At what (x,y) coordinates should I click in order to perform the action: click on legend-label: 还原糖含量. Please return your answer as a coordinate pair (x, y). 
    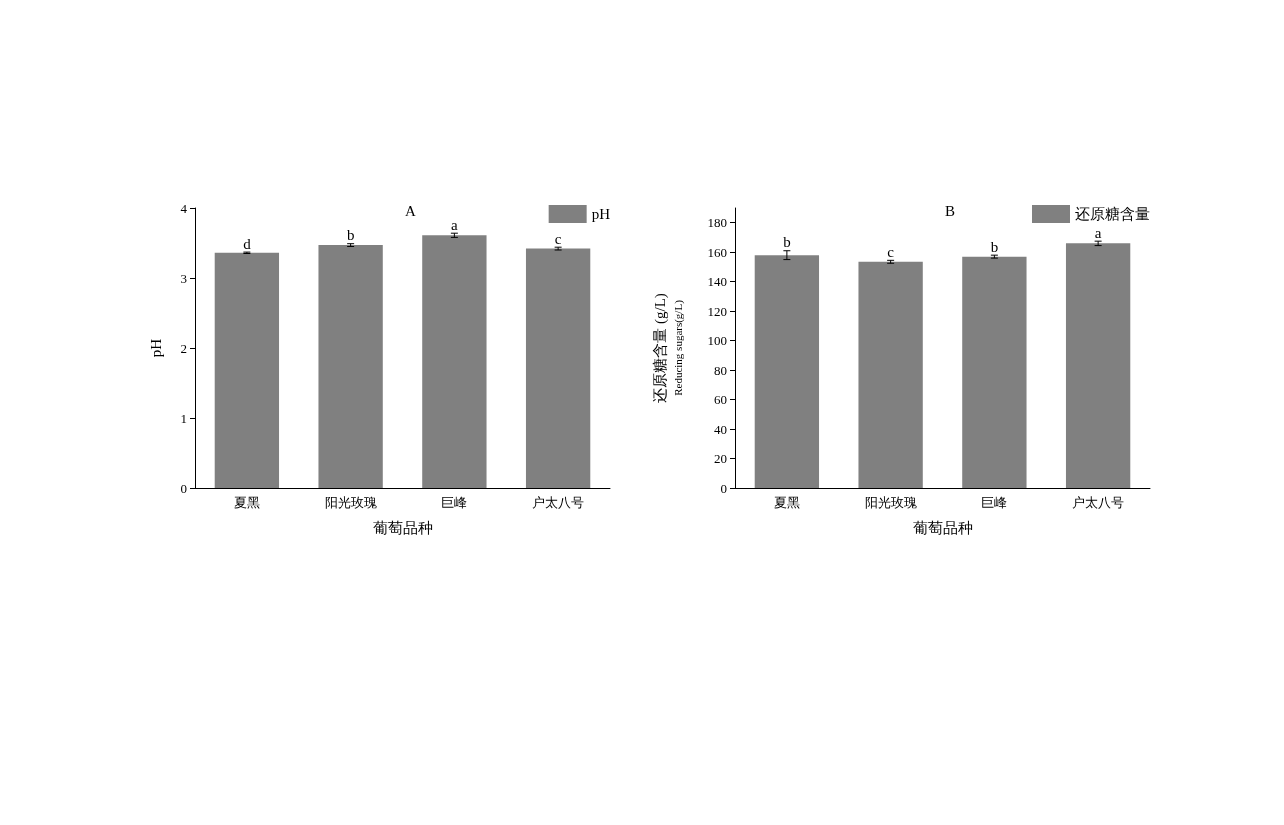
    Looking at the image, I should click on (1112, 214).